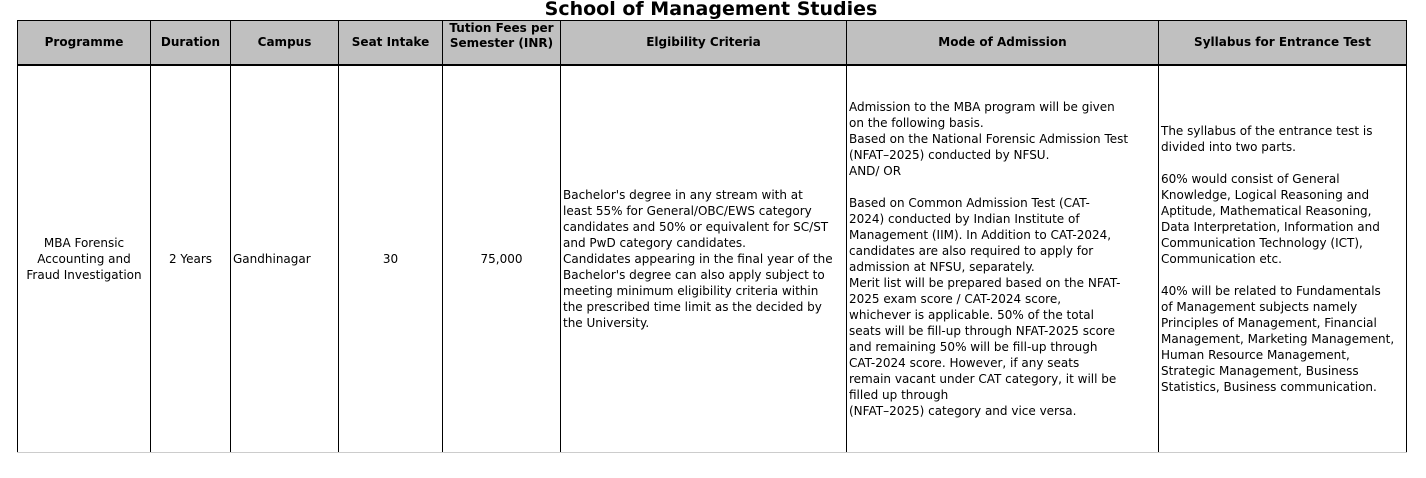 The width and height of the screenshot is (1426, 478). I want to click on header-programme: Programme, so click(84, 43).